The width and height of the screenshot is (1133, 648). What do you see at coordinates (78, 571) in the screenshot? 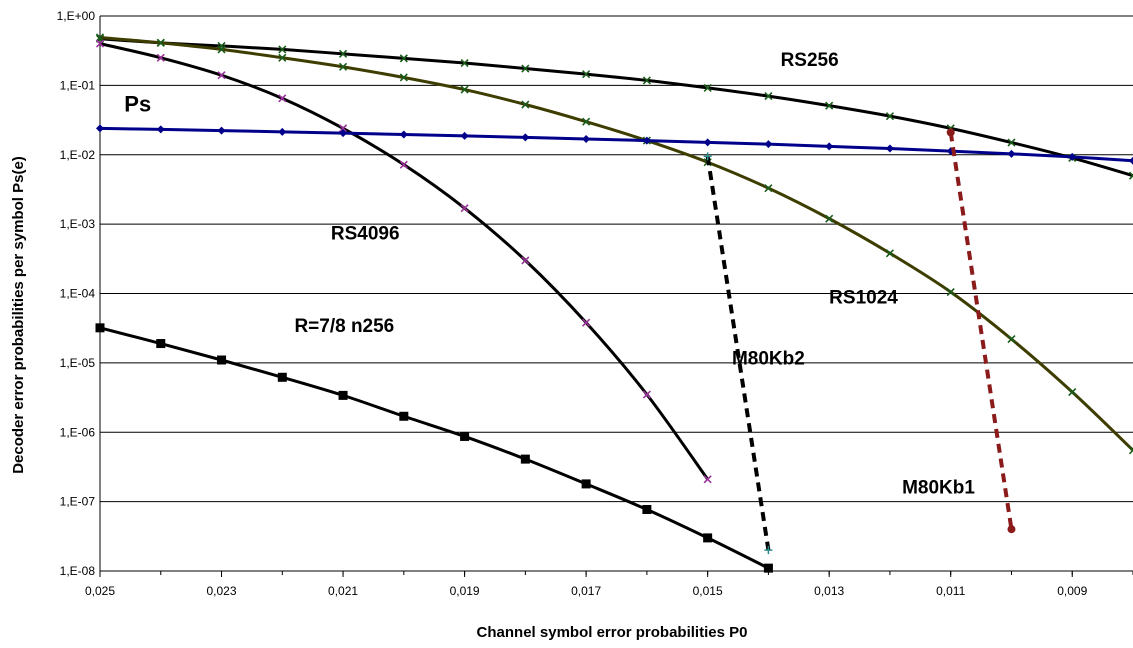
I see `y-tick-label: 1,E-08` at bounding box center [78, 571].